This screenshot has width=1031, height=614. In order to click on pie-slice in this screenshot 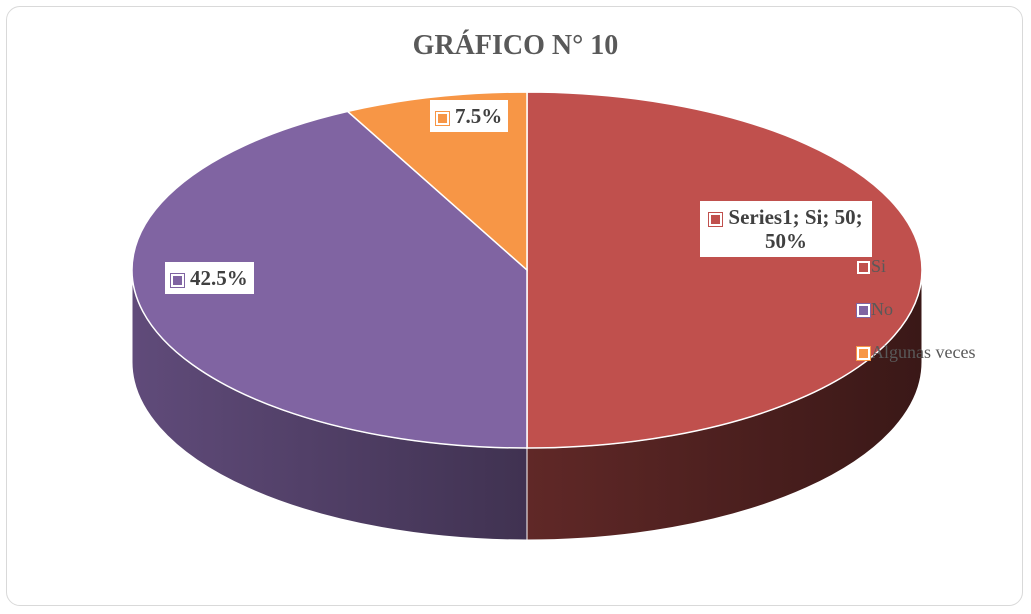, I will do `click(437, 181)`.